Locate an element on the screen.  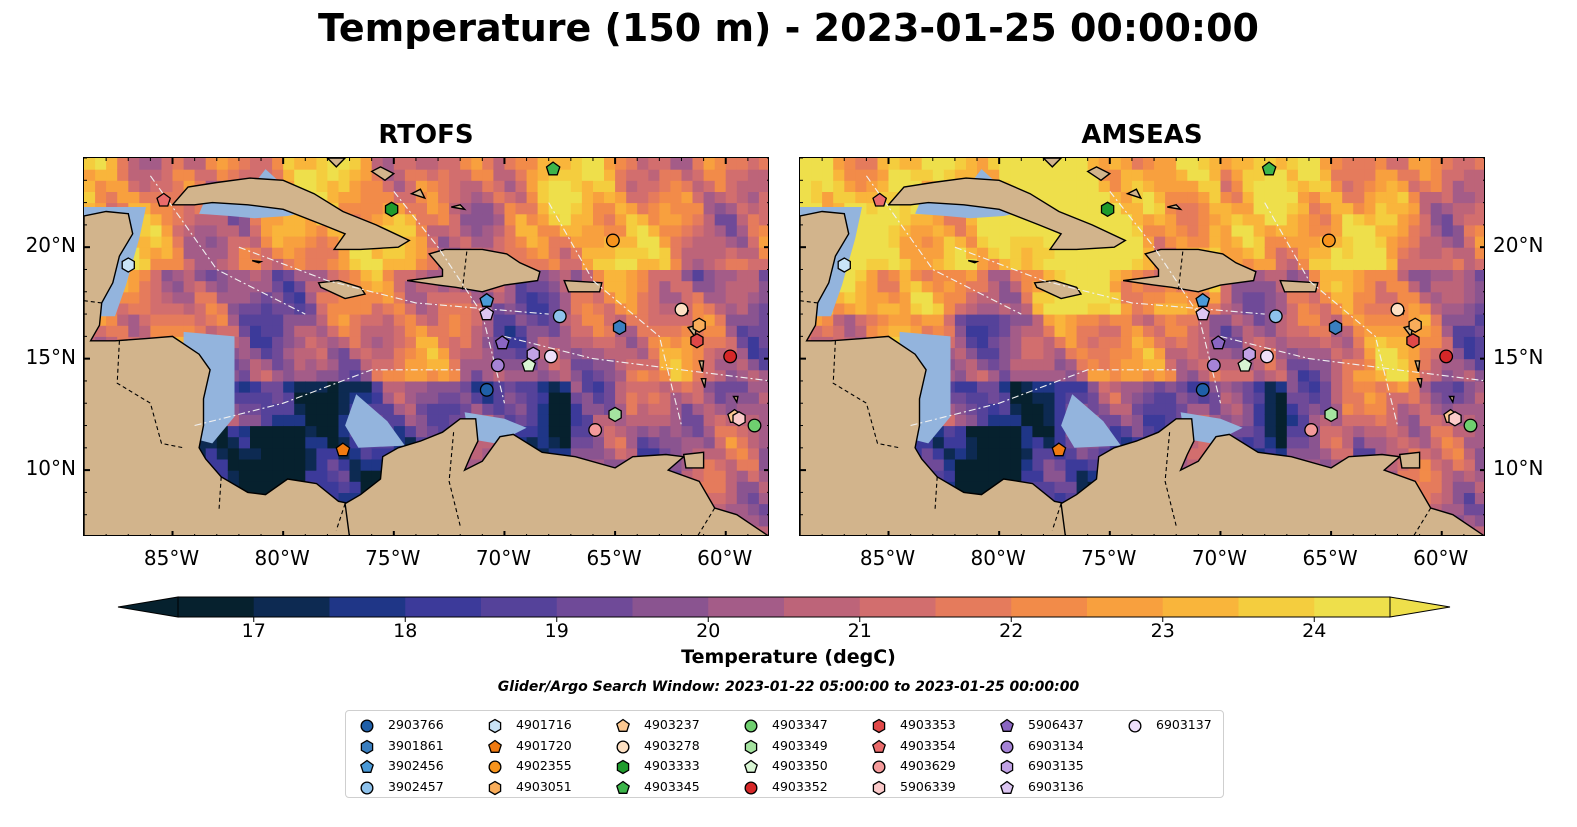
legend-label: 6903136 is located at coordinates (1056, 786).